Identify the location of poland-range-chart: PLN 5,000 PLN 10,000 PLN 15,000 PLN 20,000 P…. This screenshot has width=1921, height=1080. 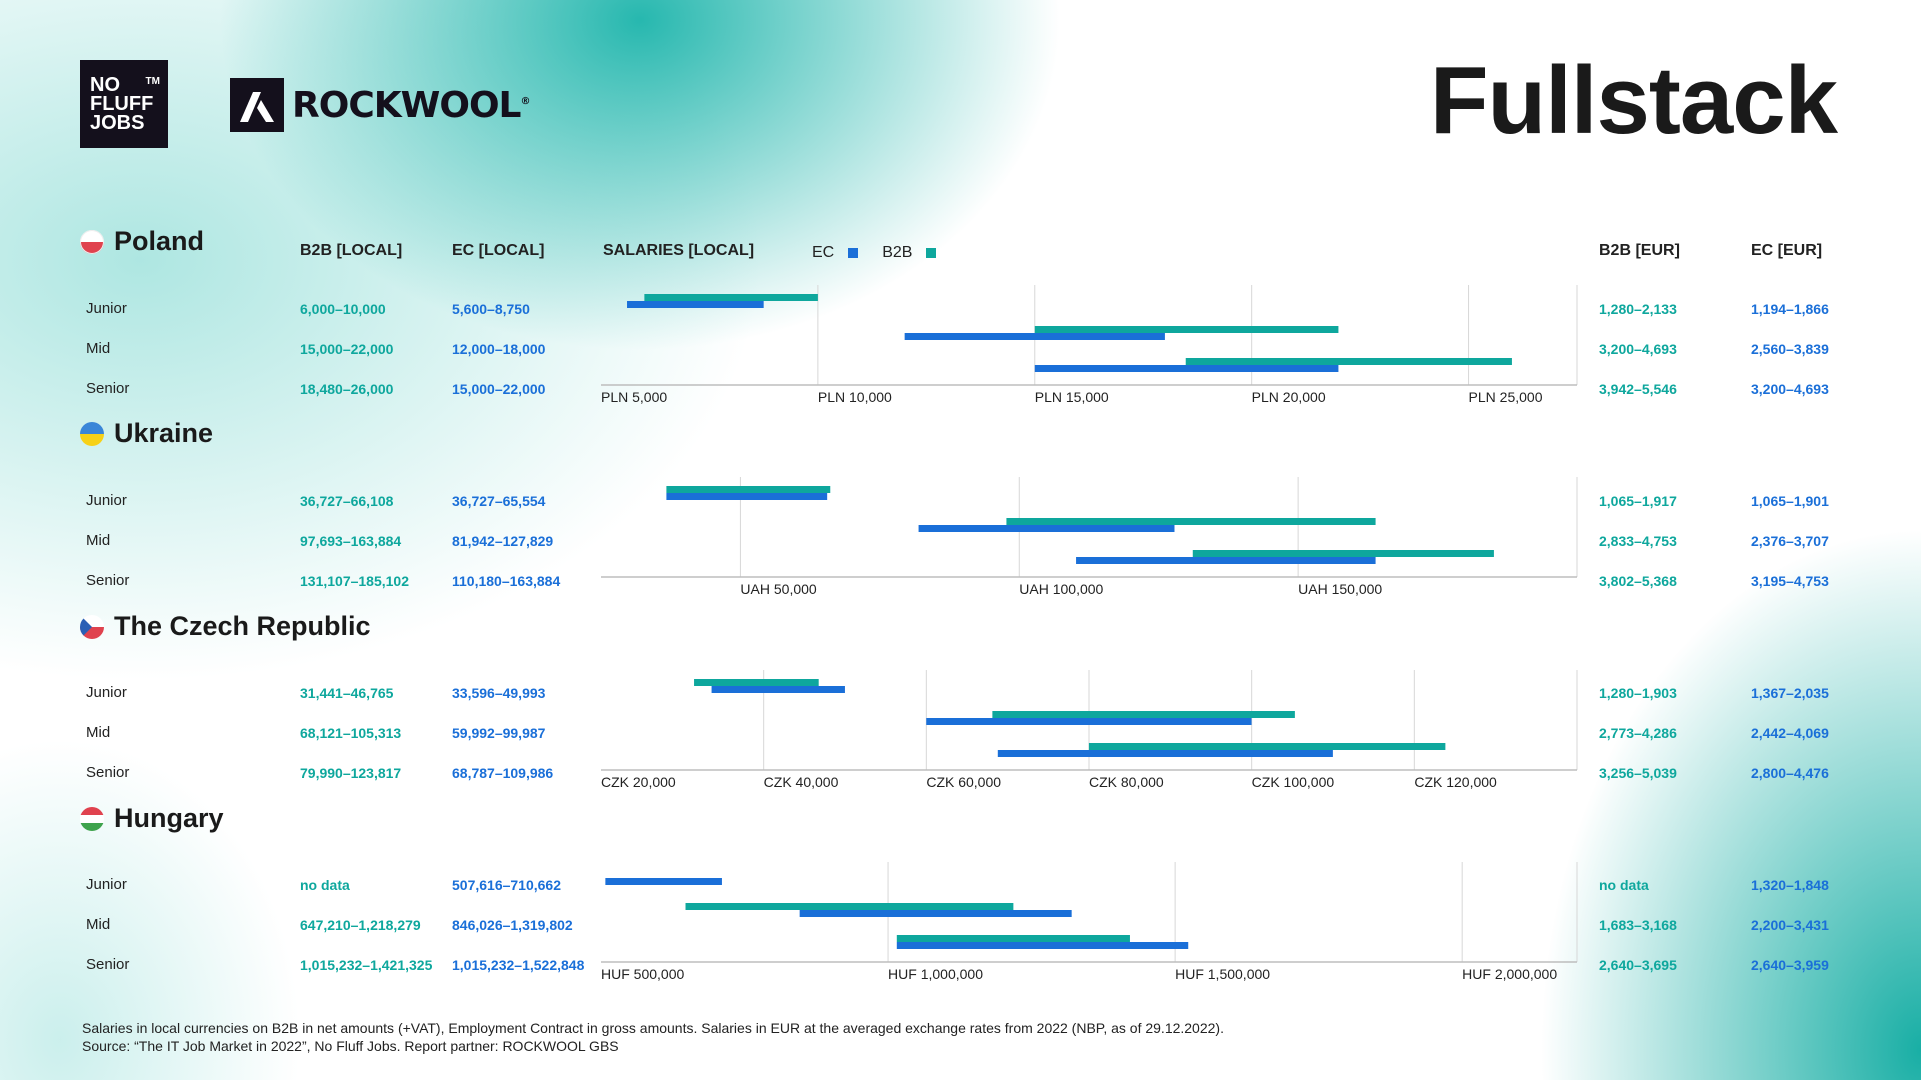
(1089, 350).